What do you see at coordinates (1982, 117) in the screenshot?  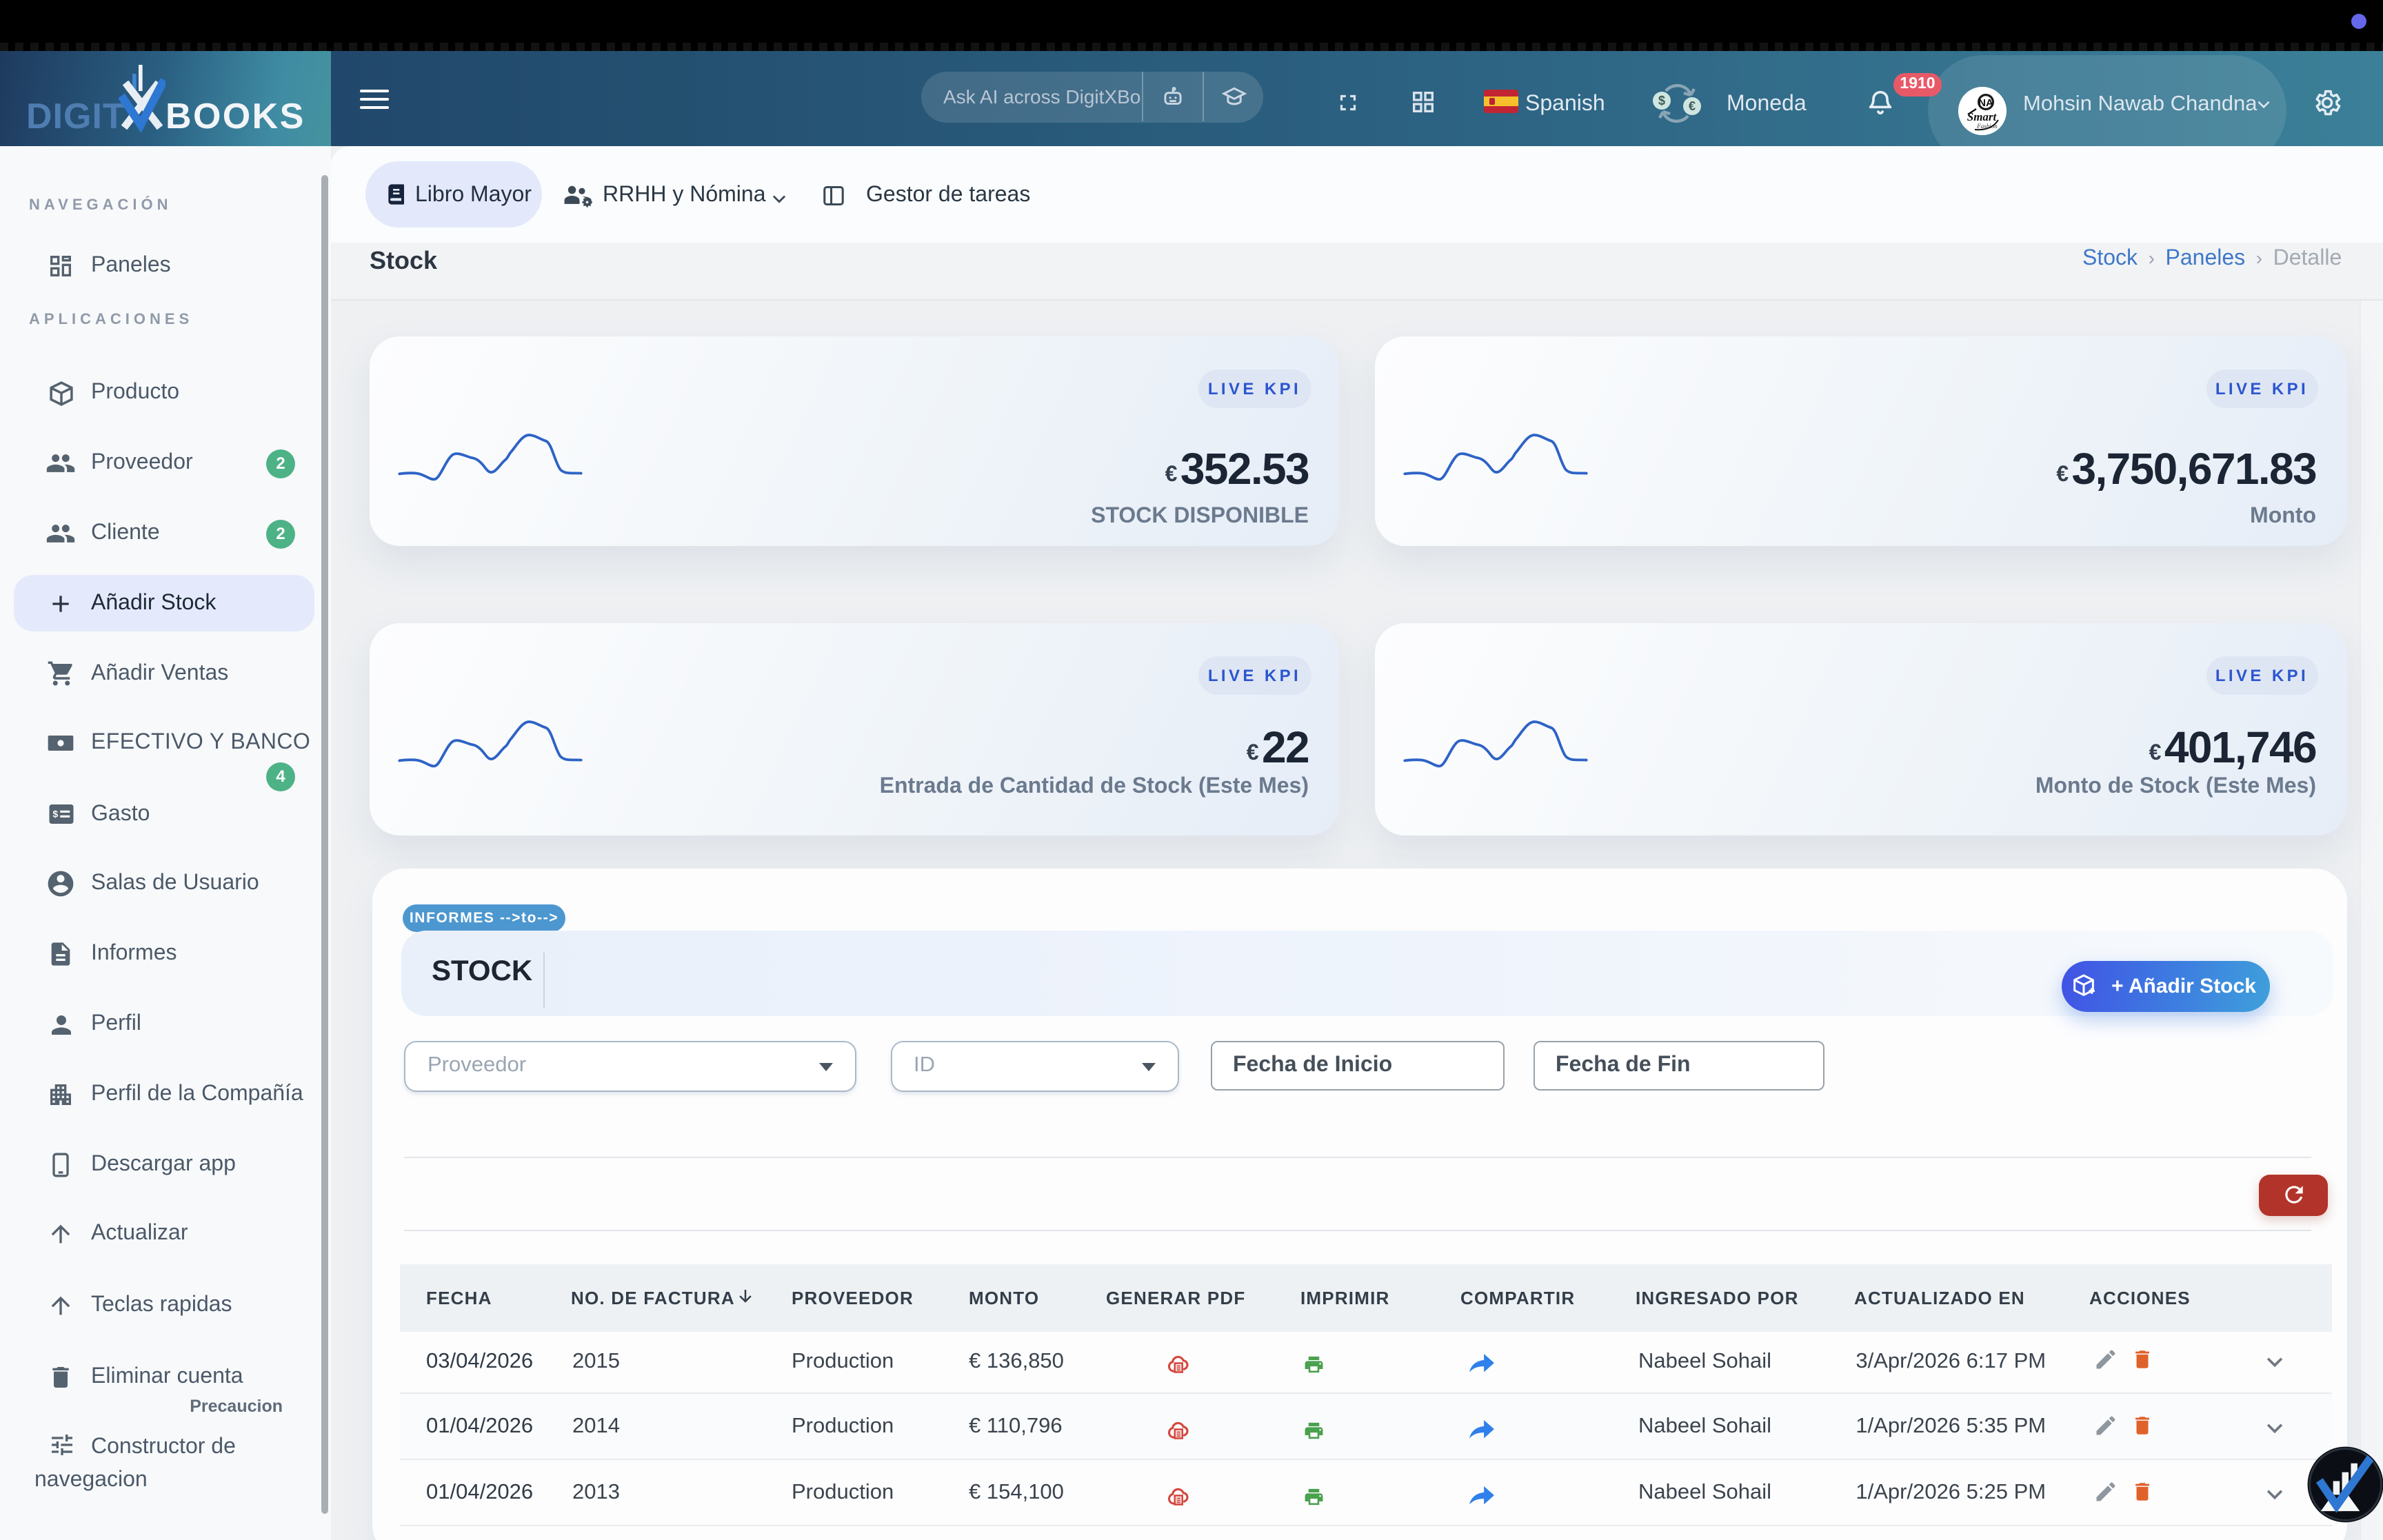 I see `svg-text: Smart` at bounding box center [1982, 117].